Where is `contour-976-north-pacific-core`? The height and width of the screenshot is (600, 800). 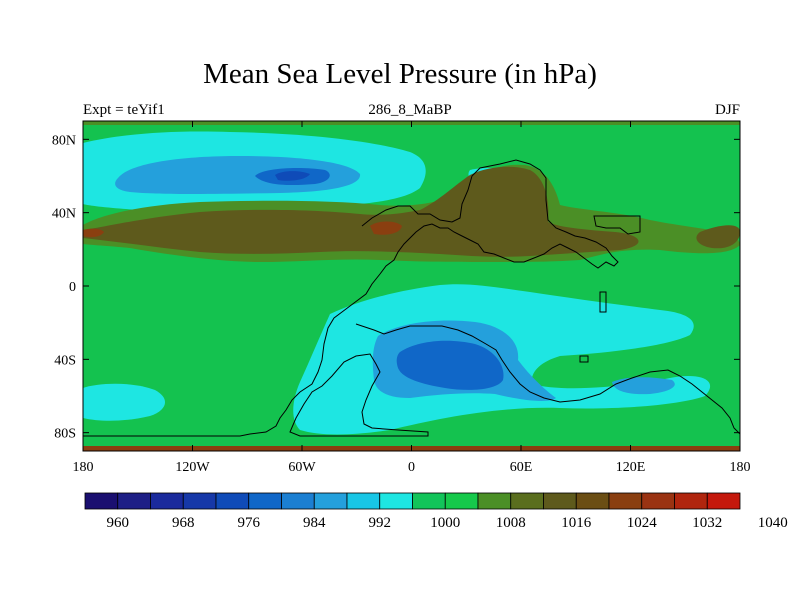
contour-976-north-pacific-core is located at coordinates (292, 176).